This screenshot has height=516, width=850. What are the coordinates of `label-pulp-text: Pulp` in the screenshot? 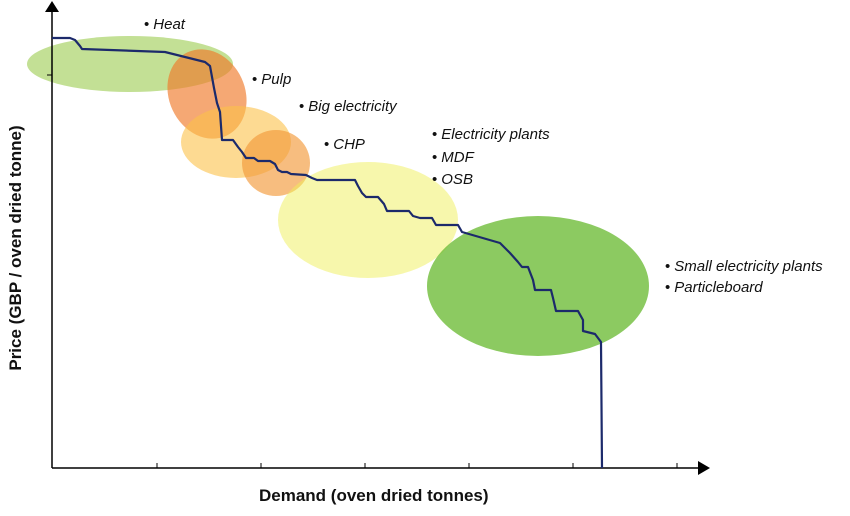 It's located at (276, 79).